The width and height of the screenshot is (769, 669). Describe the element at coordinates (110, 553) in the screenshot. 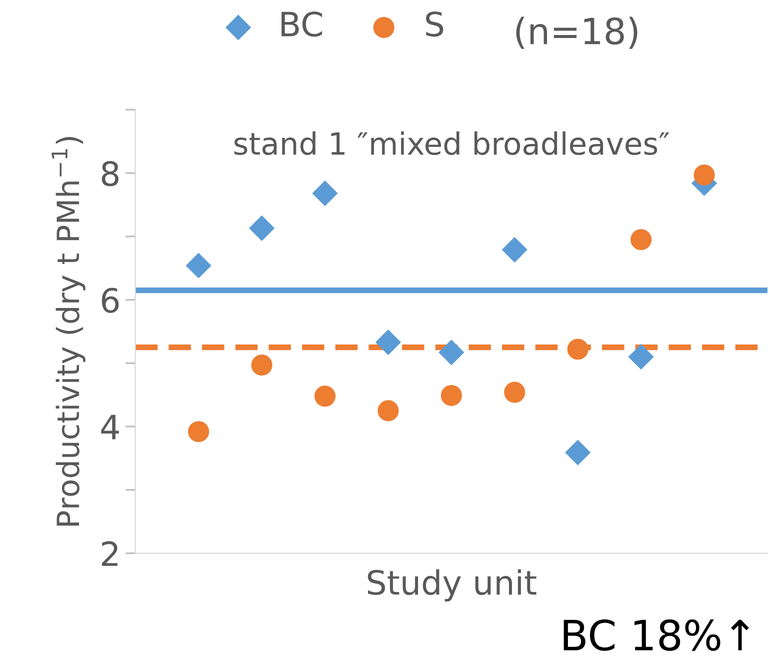

I see `y-tick-label: 2` at that location.